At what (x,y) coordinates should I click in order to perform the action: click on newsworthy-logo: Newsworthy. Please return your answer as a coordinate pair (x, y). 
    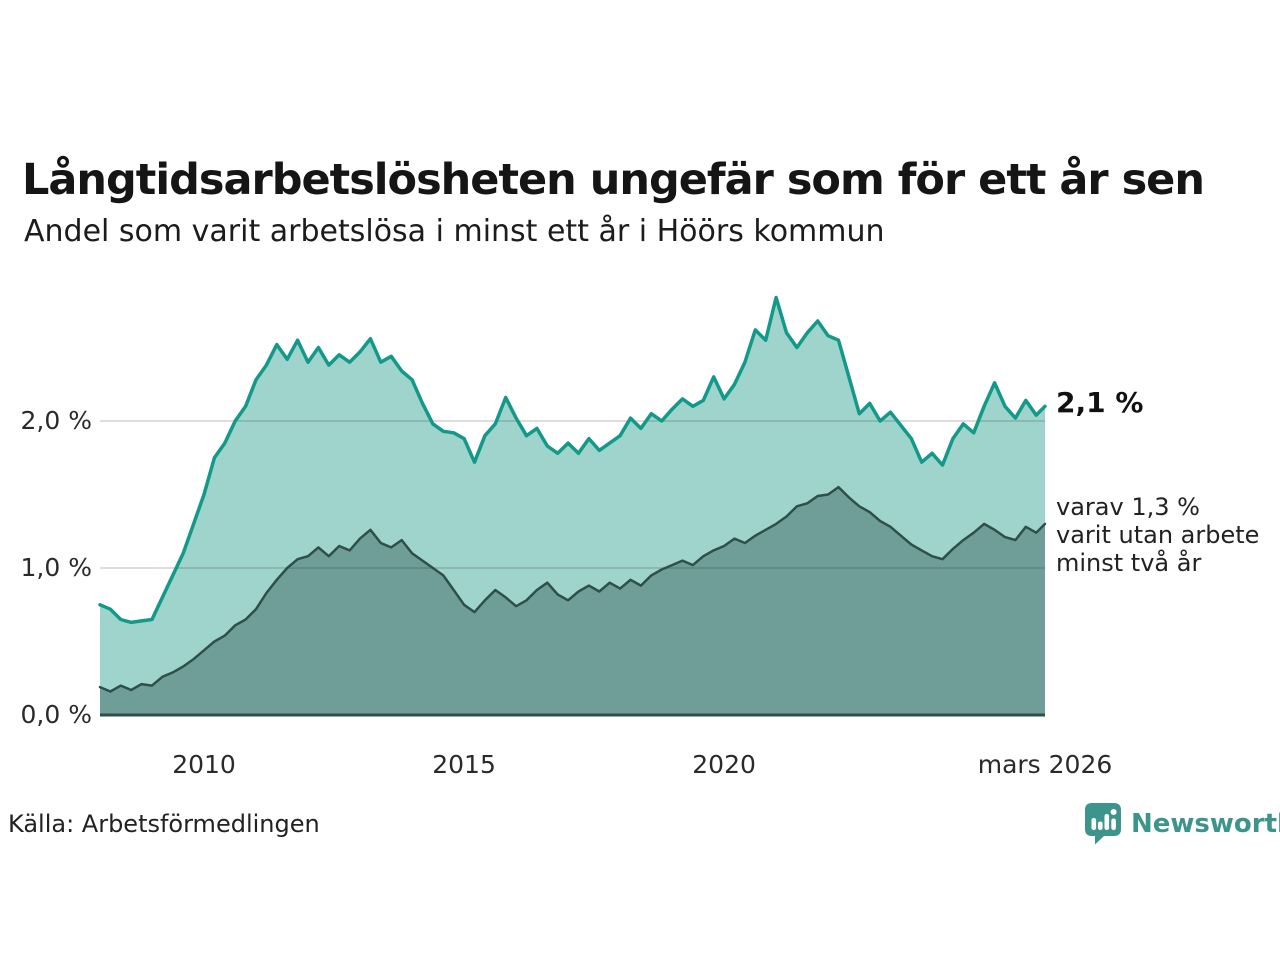
    Looking at the image, I should click on (1182, 823).